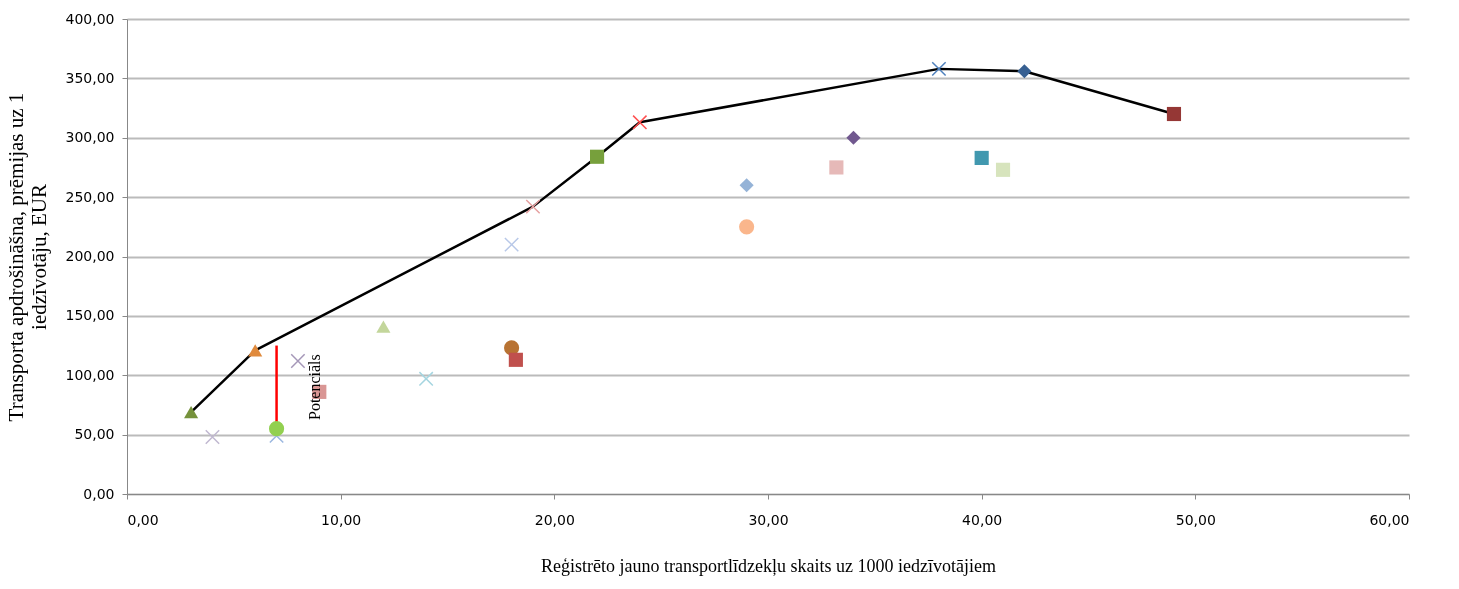 This screenshot has width=1459, height=589. Describe the element at coordinates (315, 387) in the screenshot. I see `annotation: Potenciāls` at that location.